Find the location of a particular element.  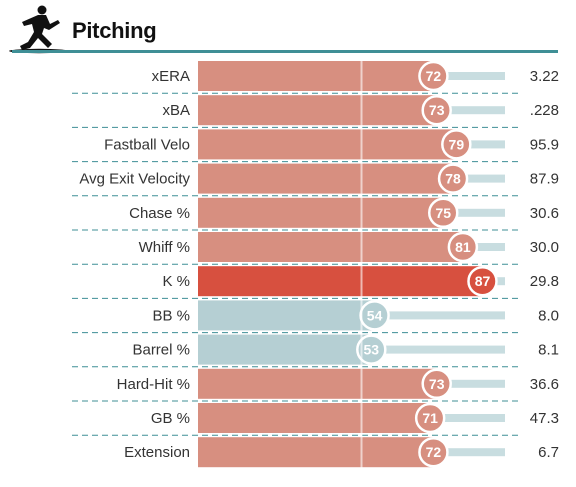

chart-row: xERA 72 3.22 is located at coordinates (355, 76).